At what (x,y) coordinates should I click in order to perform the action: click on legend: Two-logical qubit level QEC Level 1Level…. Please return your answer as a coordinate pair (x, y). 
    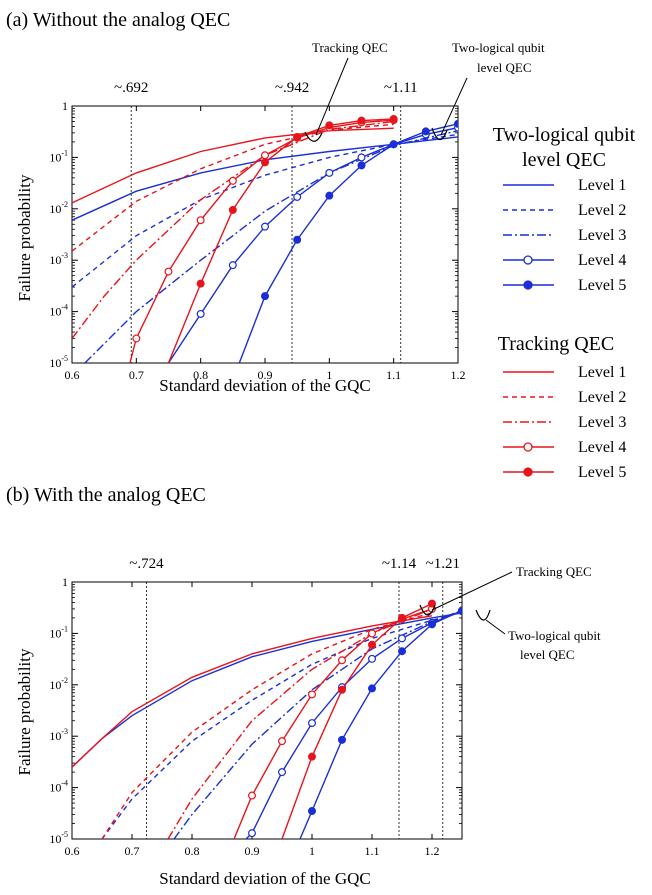
    Looking at the image, I should click on (564, 302).